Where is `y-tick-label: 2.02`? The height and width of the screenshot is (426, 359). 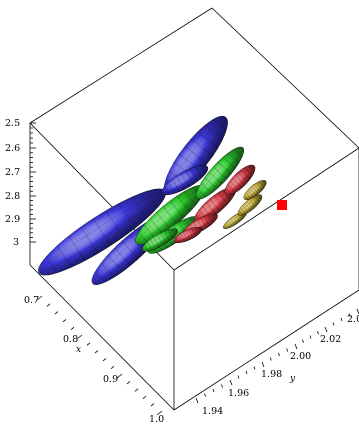
y-tick-label: 2.02 is located at coordinates (330, 339).